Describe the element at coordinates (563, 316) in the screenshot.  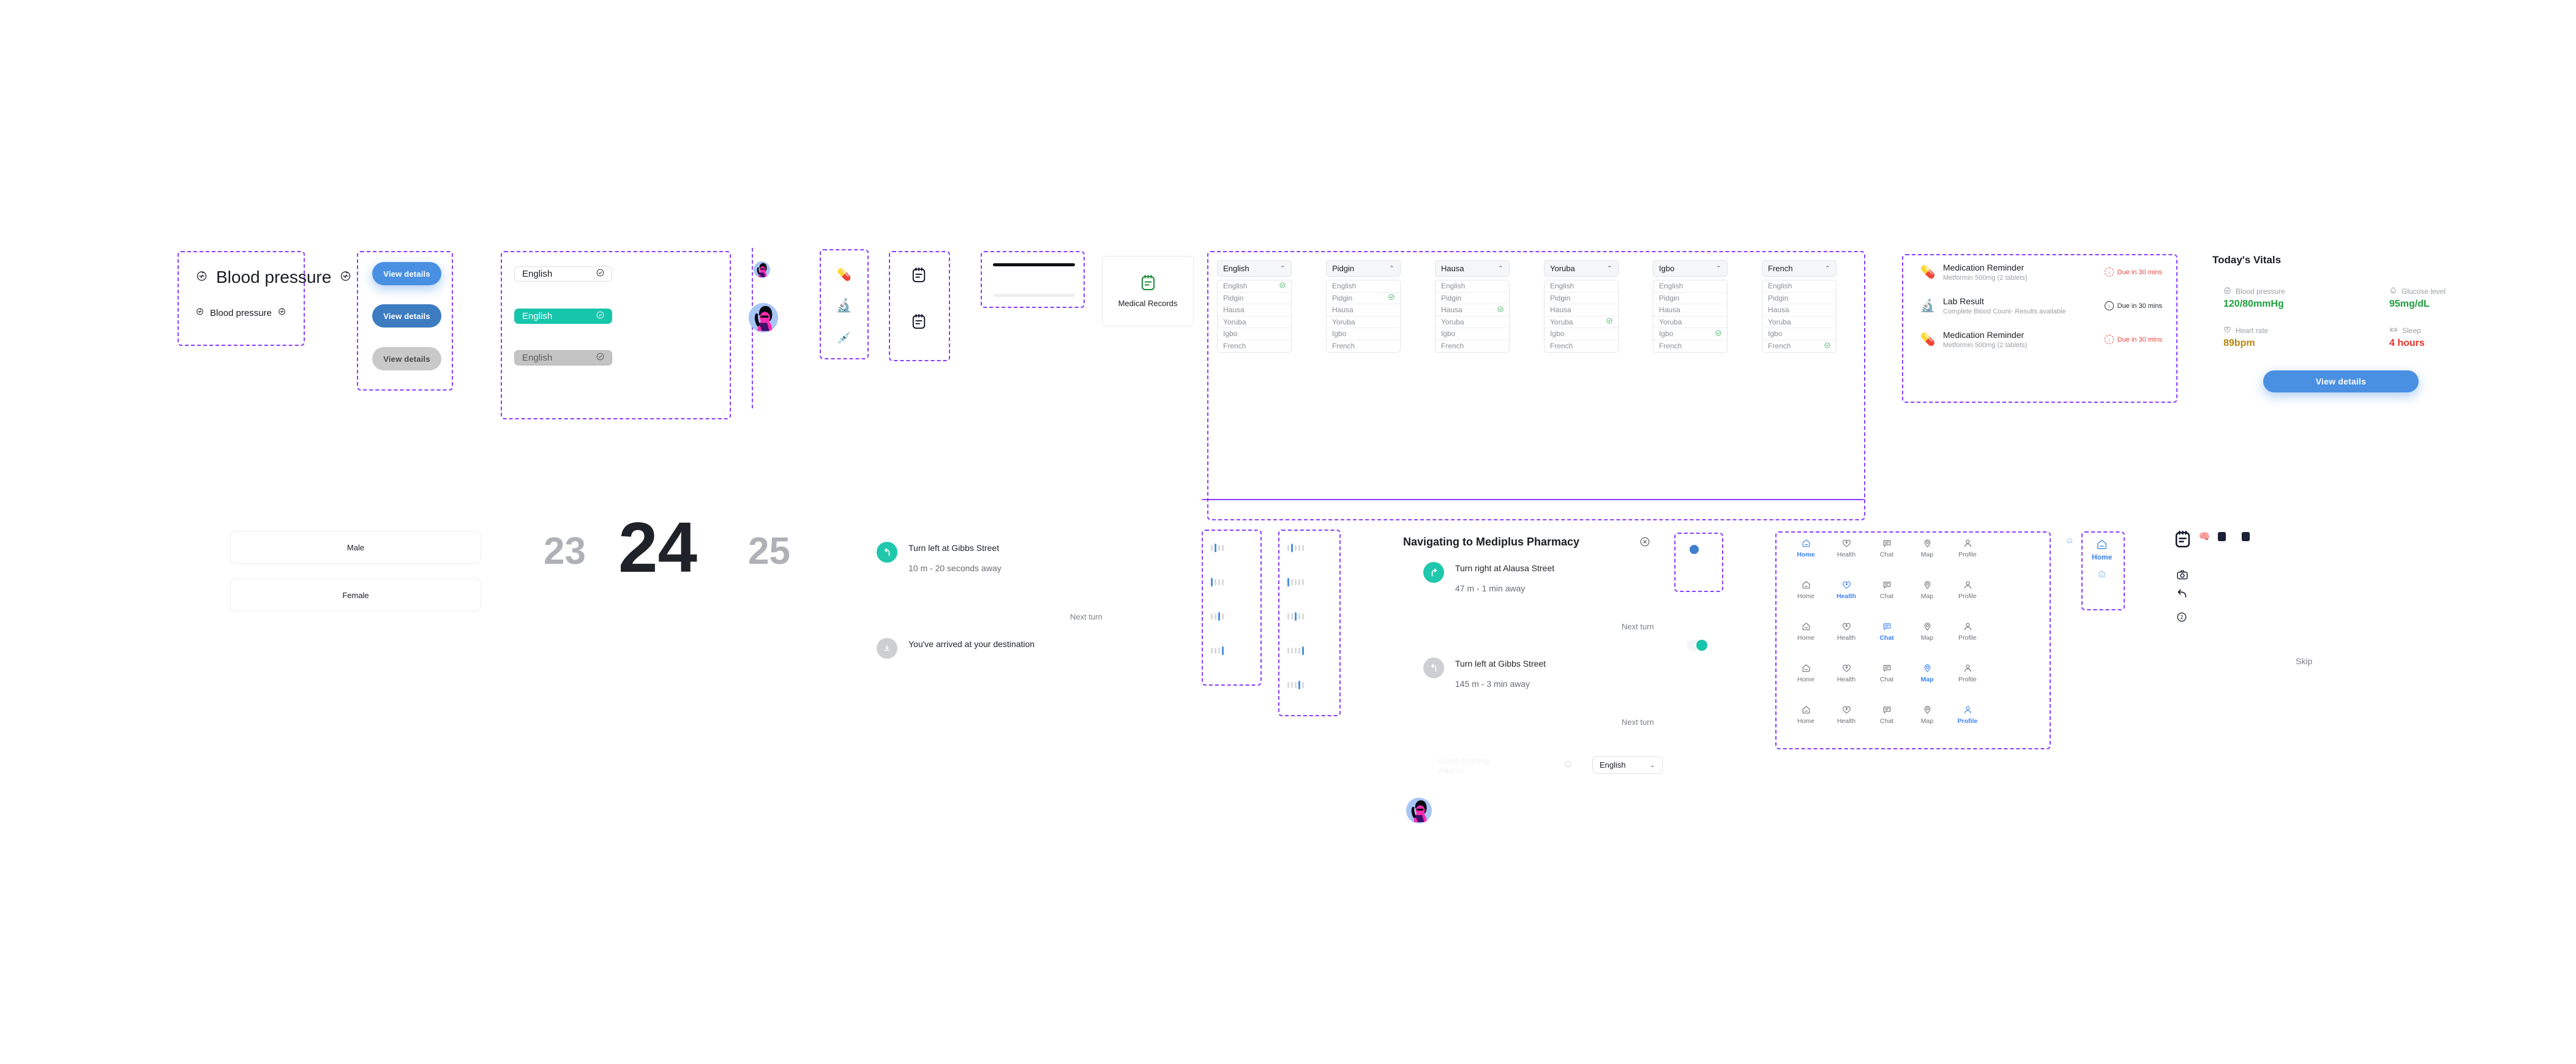
I see `language-chip-selected: English` at that location.